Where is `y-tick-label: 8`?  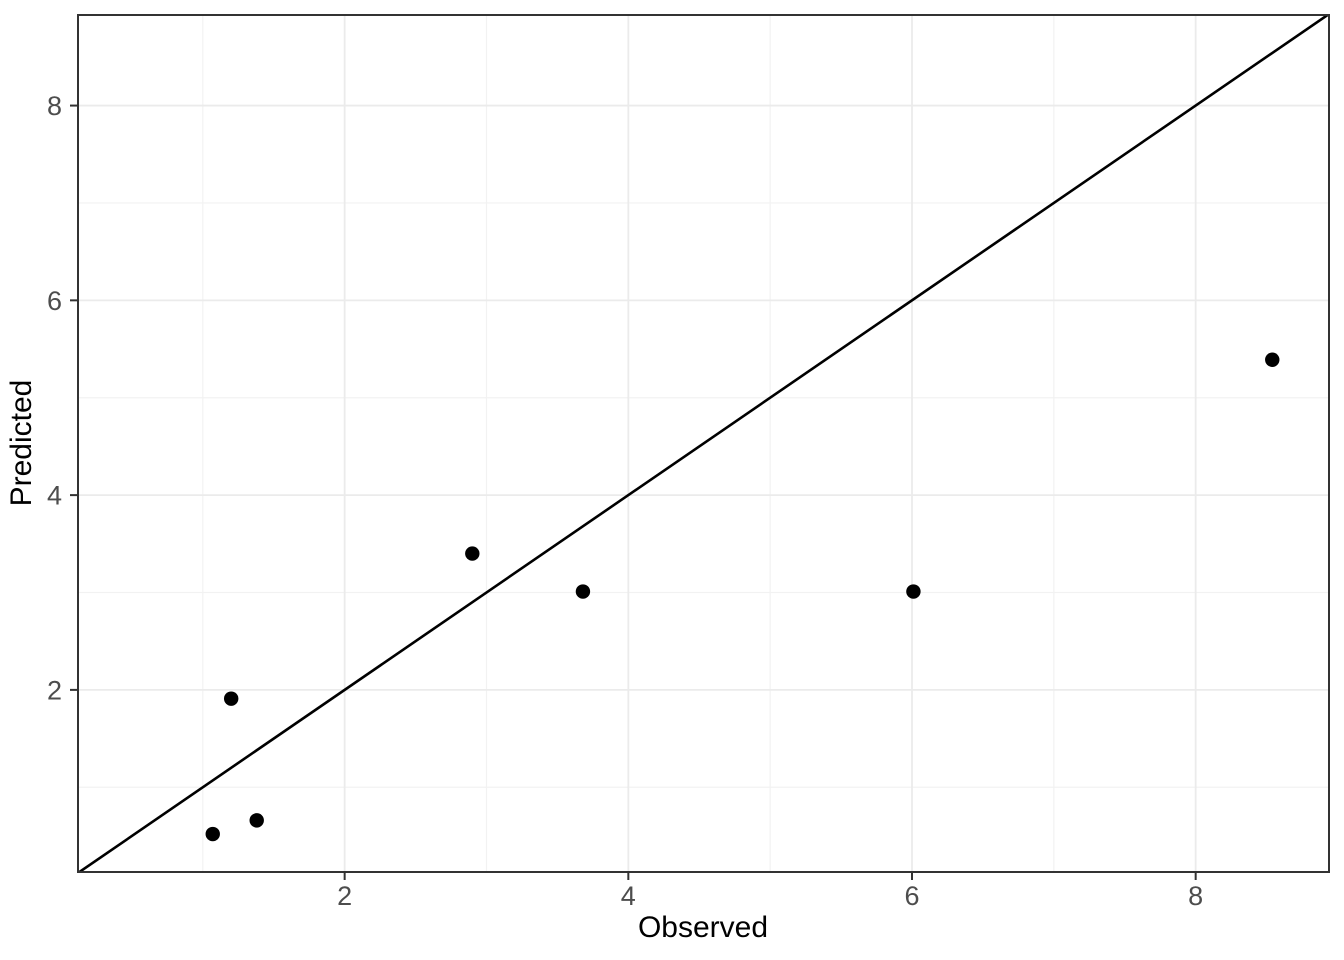 y-tick-label: 8 is located at coordinates (54, 106).